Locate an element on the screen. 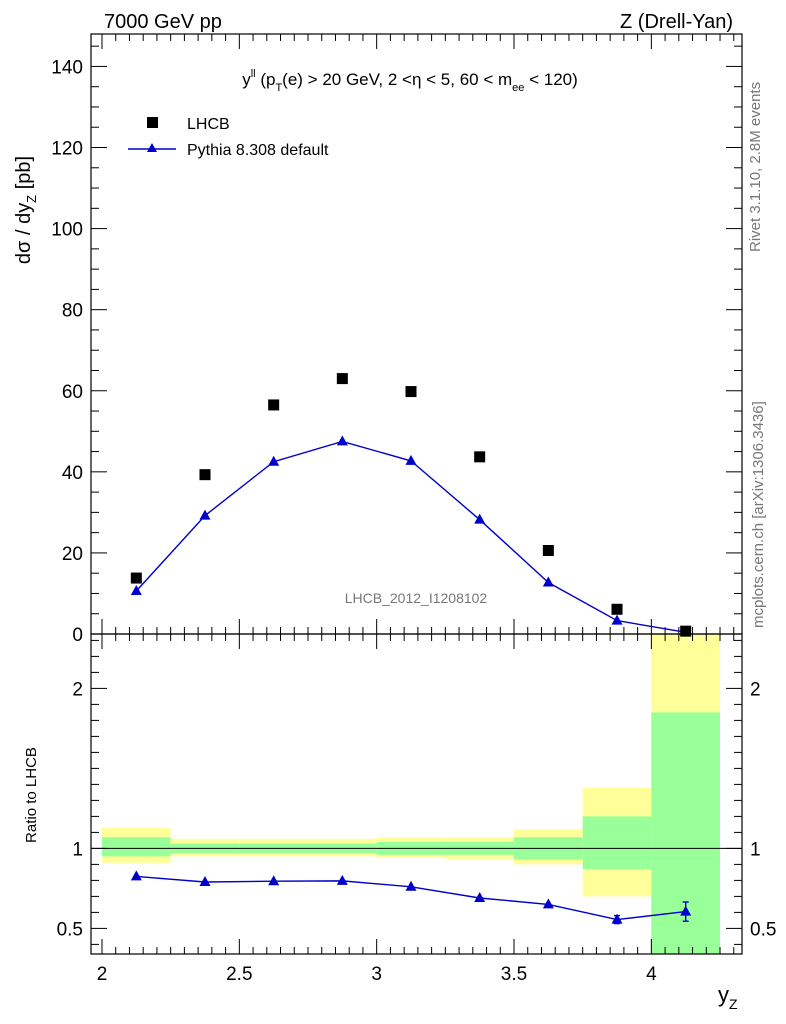 The width and height of the screenshot is (786, 1024). main-y-tick-label: 20 is located at coordinates (72, 554).